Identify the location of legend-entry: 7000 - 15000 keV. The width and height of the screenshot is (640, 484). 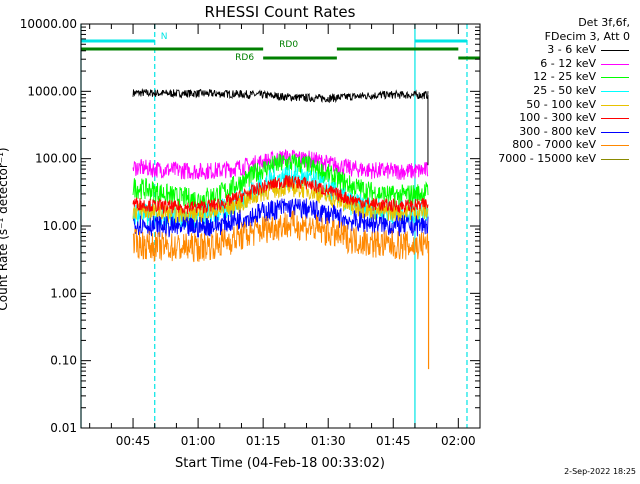
(552, 159).